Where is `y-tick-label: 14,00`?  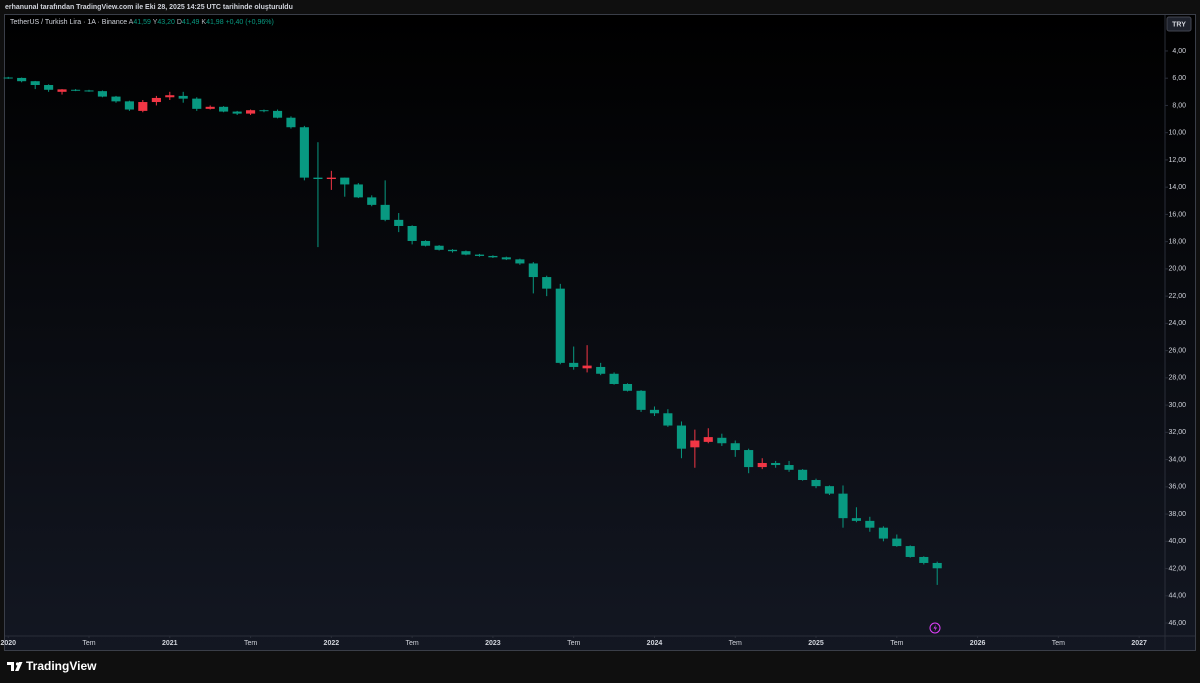 y-tick-label: 14,00 is located at coordinates (1177, 187).